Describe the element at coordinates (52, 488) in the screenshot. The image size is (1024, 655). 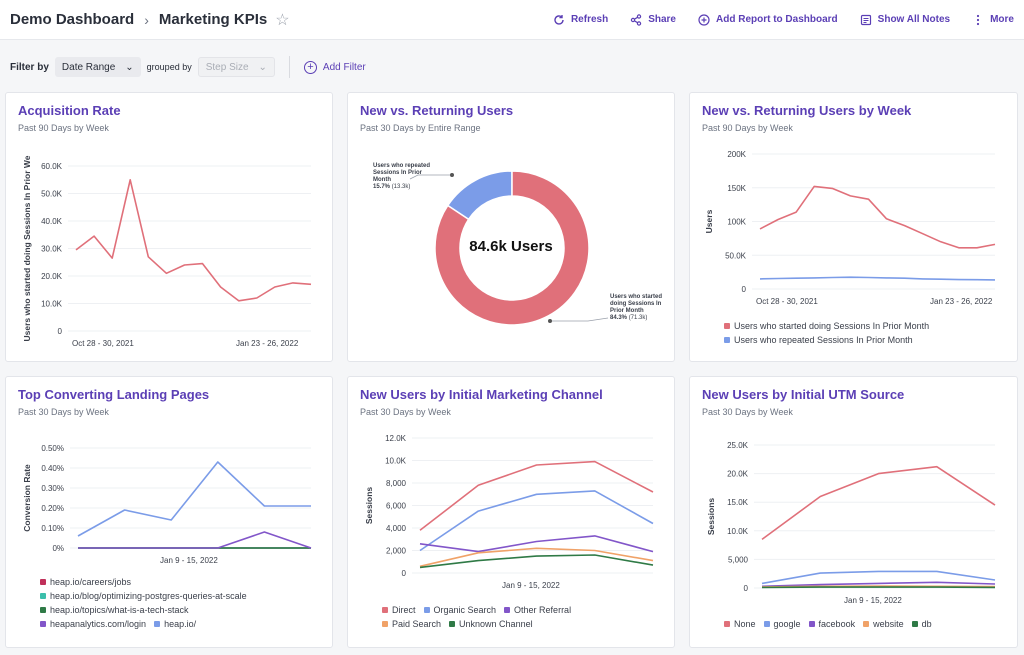
I see `y-tick-label: 0.30%` at that location.